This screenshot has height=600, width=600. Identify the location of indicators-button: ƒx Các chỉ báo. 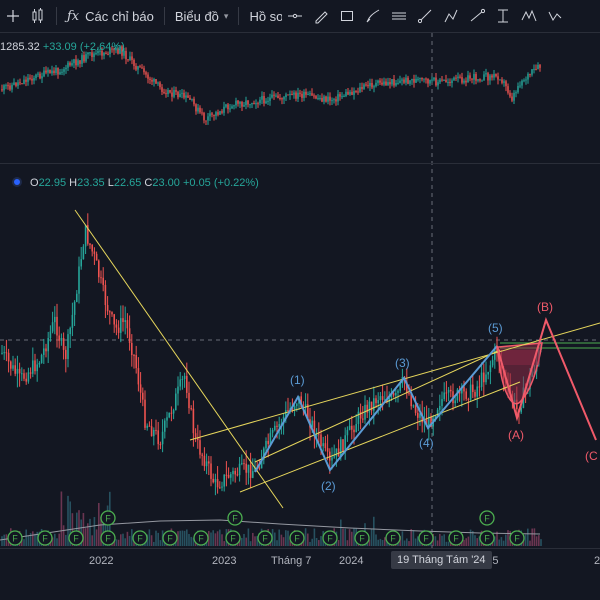
(110, 16).